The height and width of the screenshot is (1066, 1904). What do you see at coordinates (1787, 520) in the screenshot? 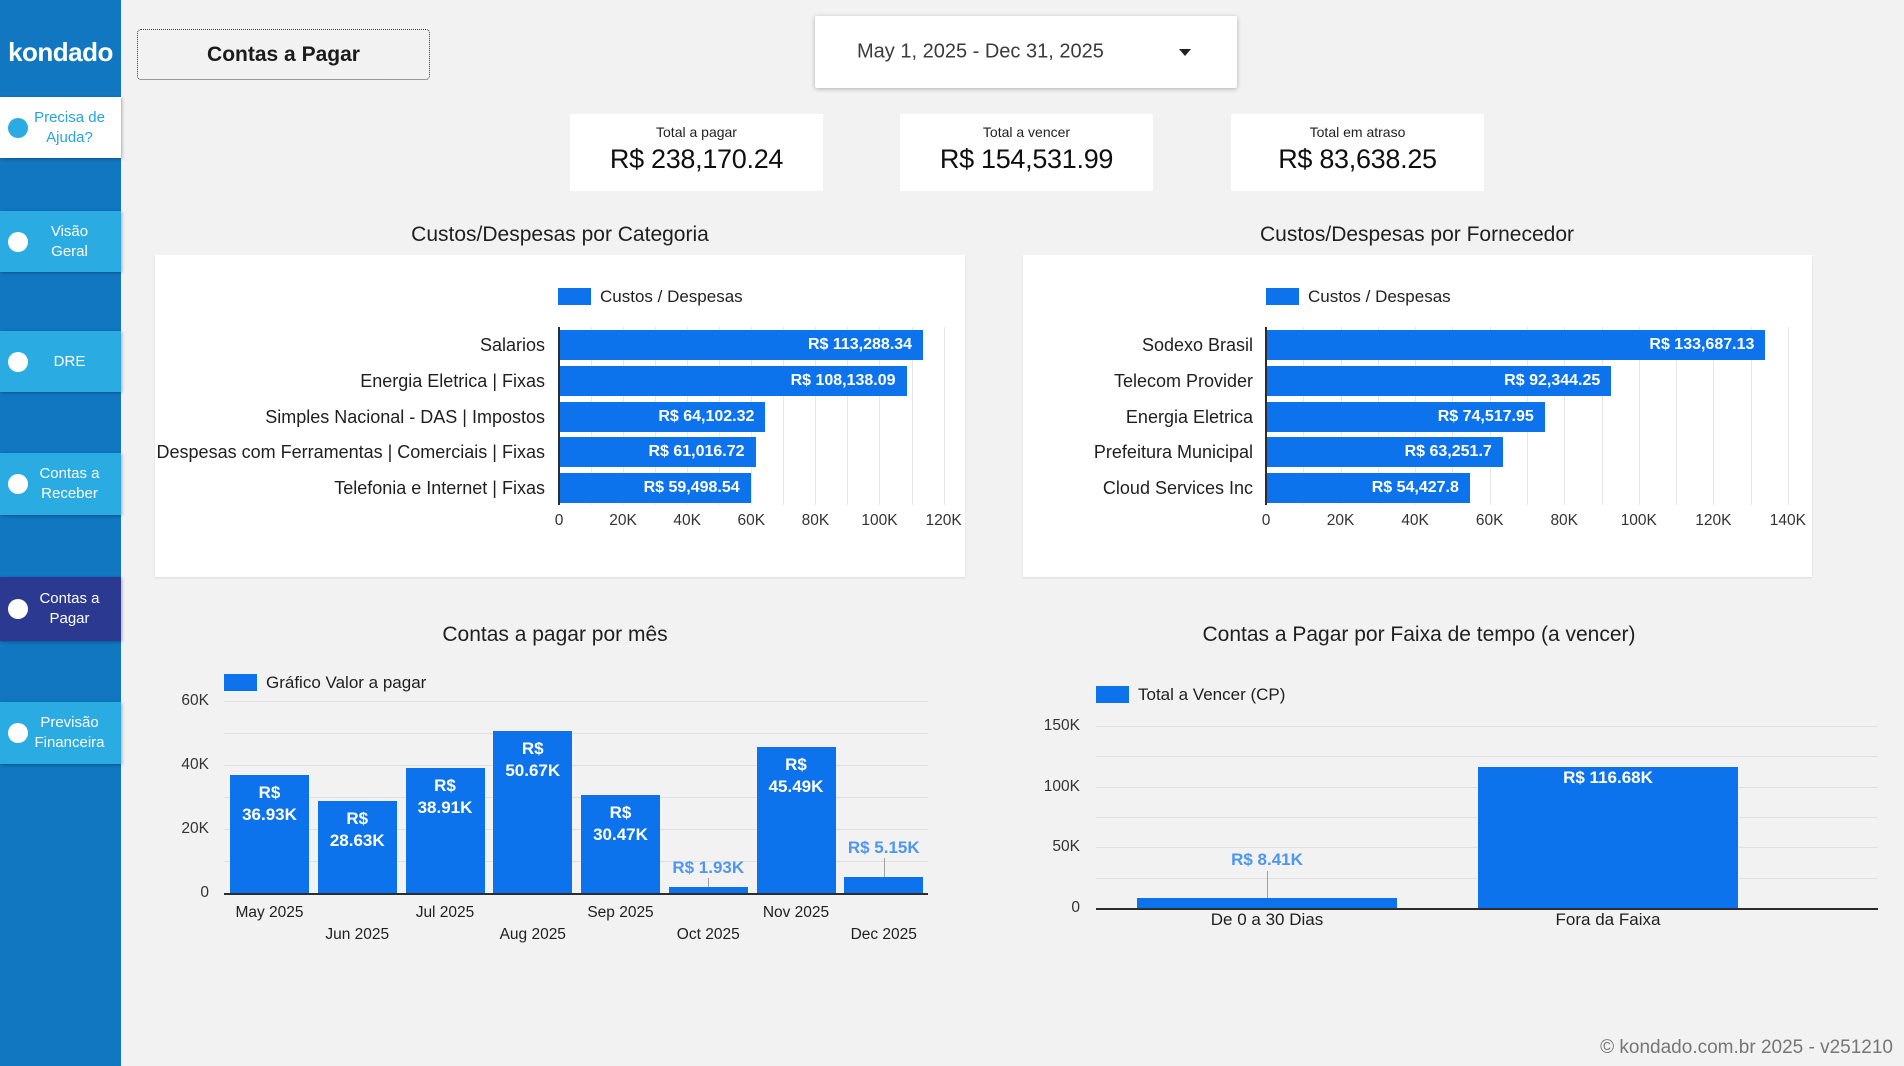
I see `x-tick-label: 140K` at bounding box center [1787, 520].